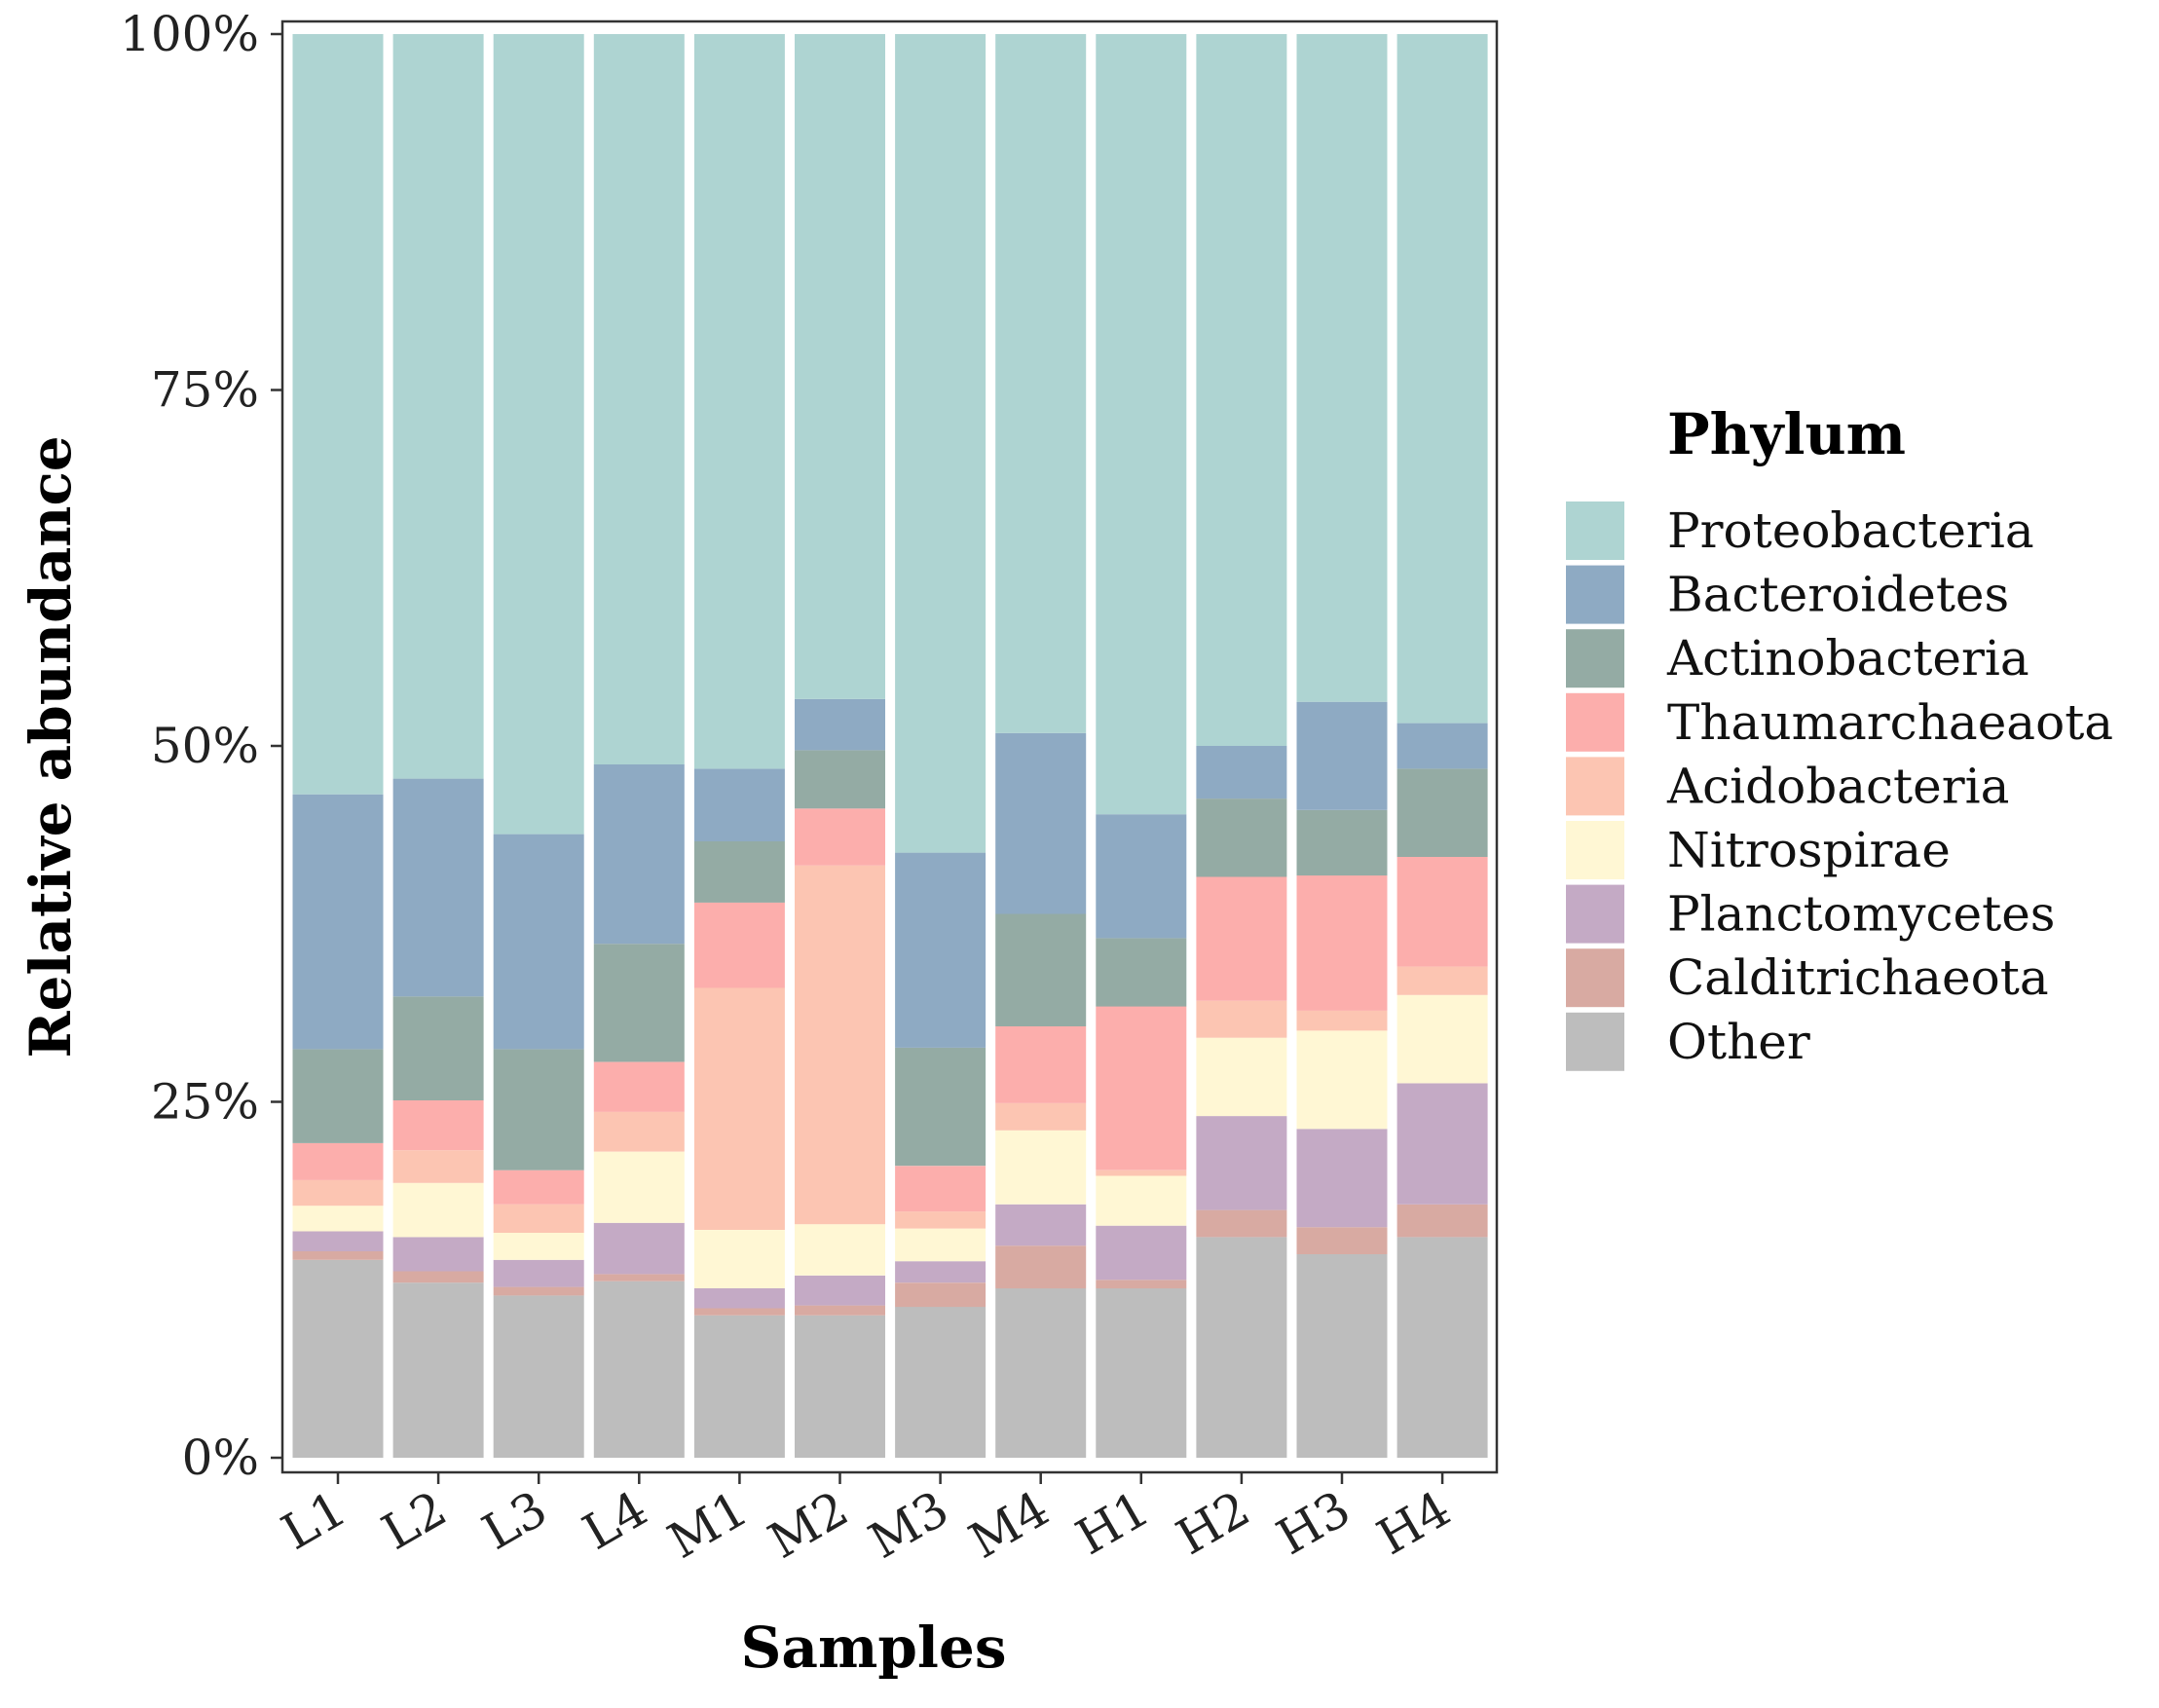 The width and height of the screenshot is (2159, 1708). What do you see at coordinates (1242, 938) in the screenshot?
I see `bar-h2-thaumarchaeaota` at bounding box center [1242, 938].